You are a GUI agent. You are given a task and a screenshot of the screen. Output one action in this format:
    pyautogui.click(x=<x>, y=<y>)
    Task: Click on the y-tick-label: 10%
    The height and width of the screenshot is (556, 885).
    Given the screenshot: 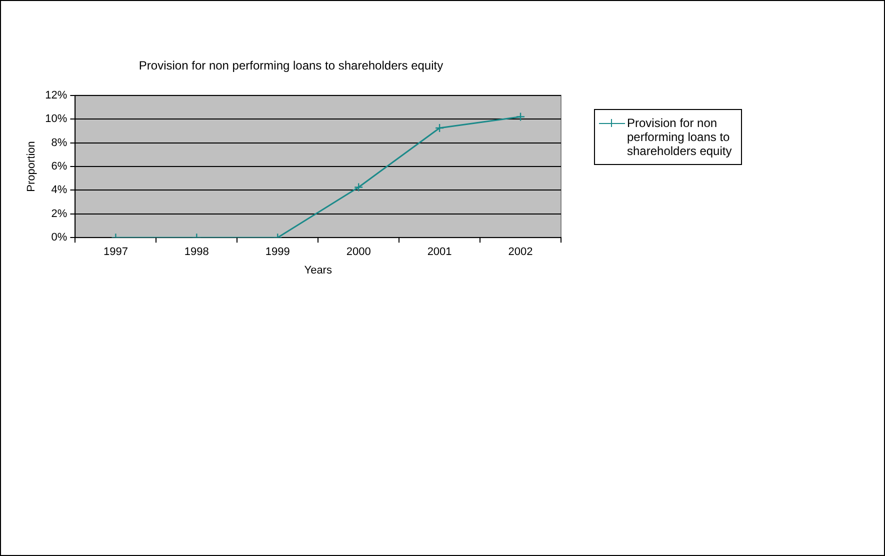 What is the action you would take?
    pyautogui.click(x=56, y=119)
    